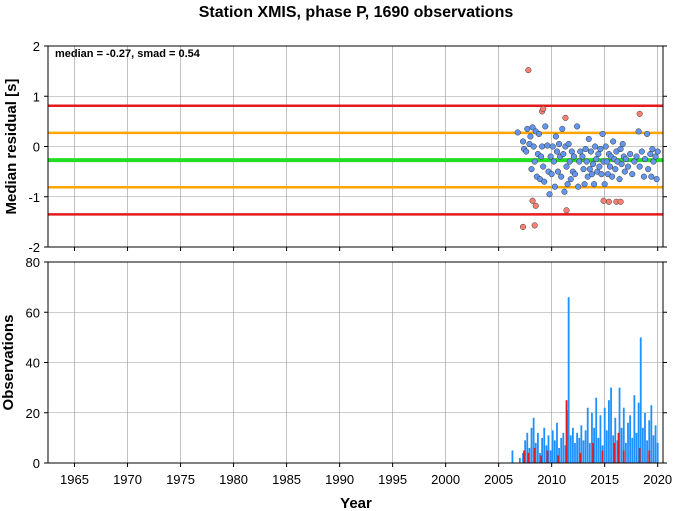  What do you see at coordinates (445, 479) in the screenshot?
I see `year-x-tick-label: 2000` at bounding box center [445, 479].